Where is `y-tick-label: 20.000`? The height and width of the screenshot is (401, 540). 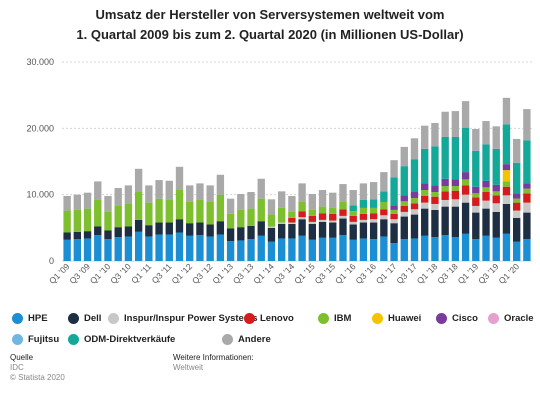
y-tick-label: 20.000 is located at coordinates (40, 128).